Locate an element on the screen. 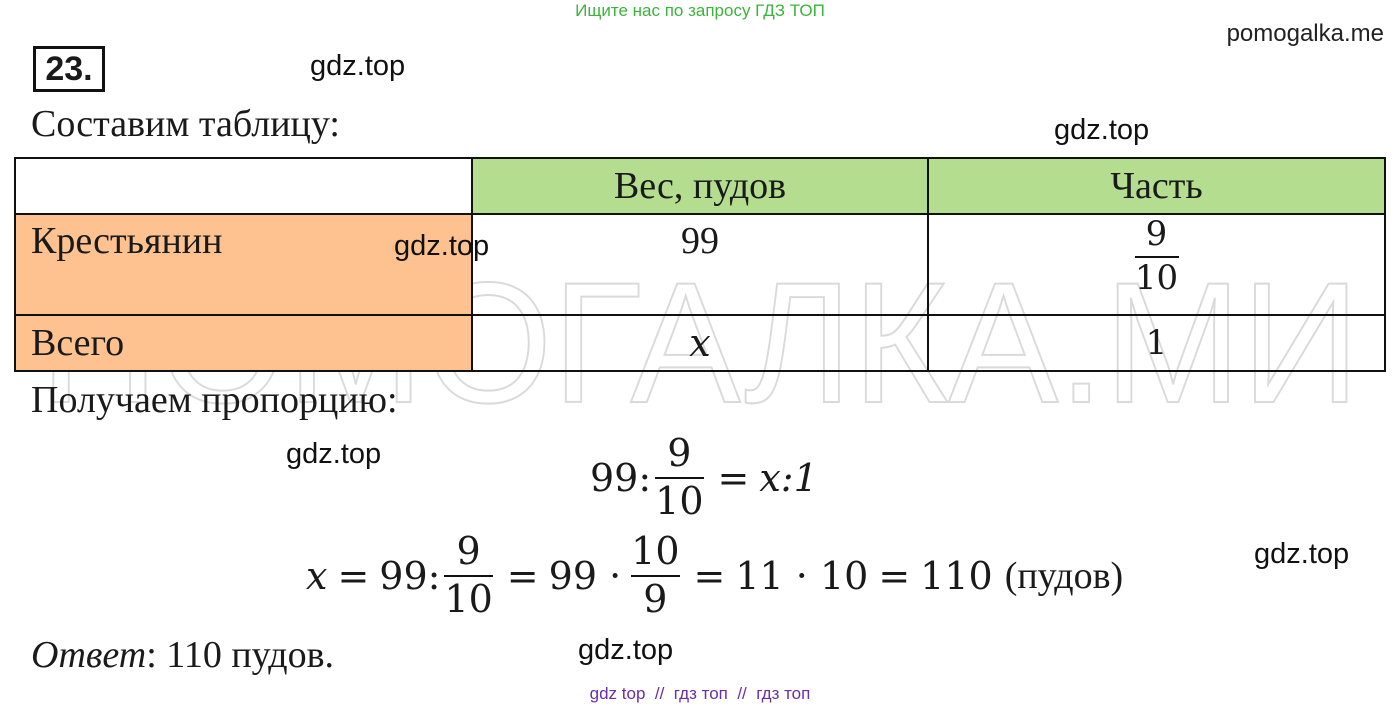 The height and width of the screenshot is (709, 1400). fraction: 10 9 is located at coordinates (655, 575).